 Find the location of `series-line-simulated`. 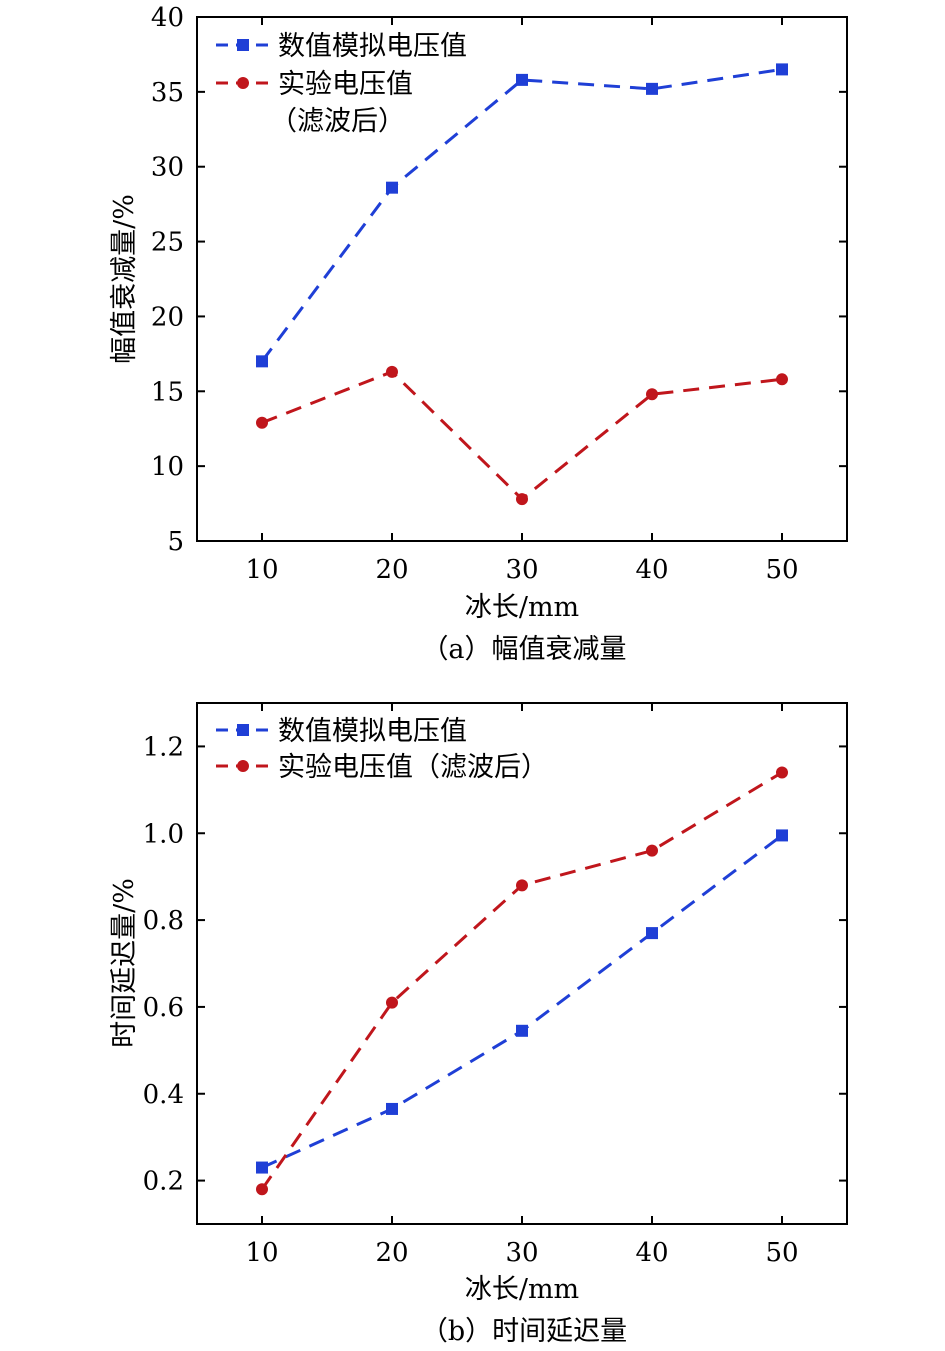

series-line-simulated is located at coordinates (521, 215).